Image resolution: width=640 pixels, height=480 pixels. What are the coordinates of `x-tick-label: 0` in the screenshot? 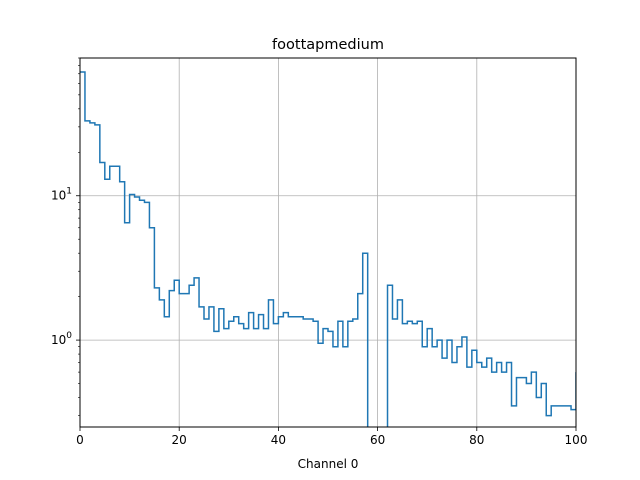 It's located at (80, 440).